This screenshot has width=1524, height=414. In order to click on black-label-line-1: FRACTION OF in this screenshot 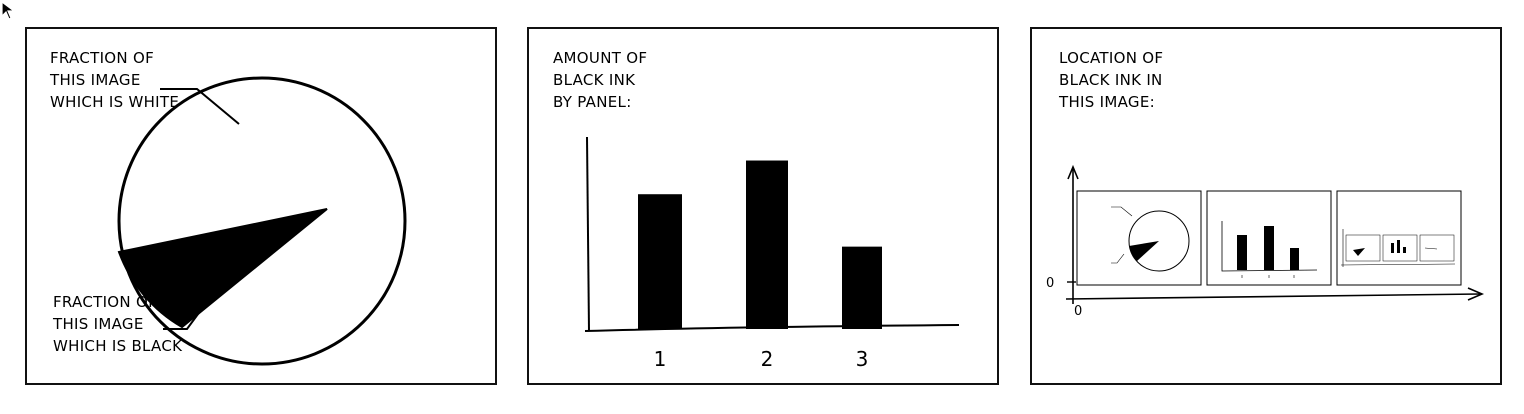, I will do `click(105, 302)`.